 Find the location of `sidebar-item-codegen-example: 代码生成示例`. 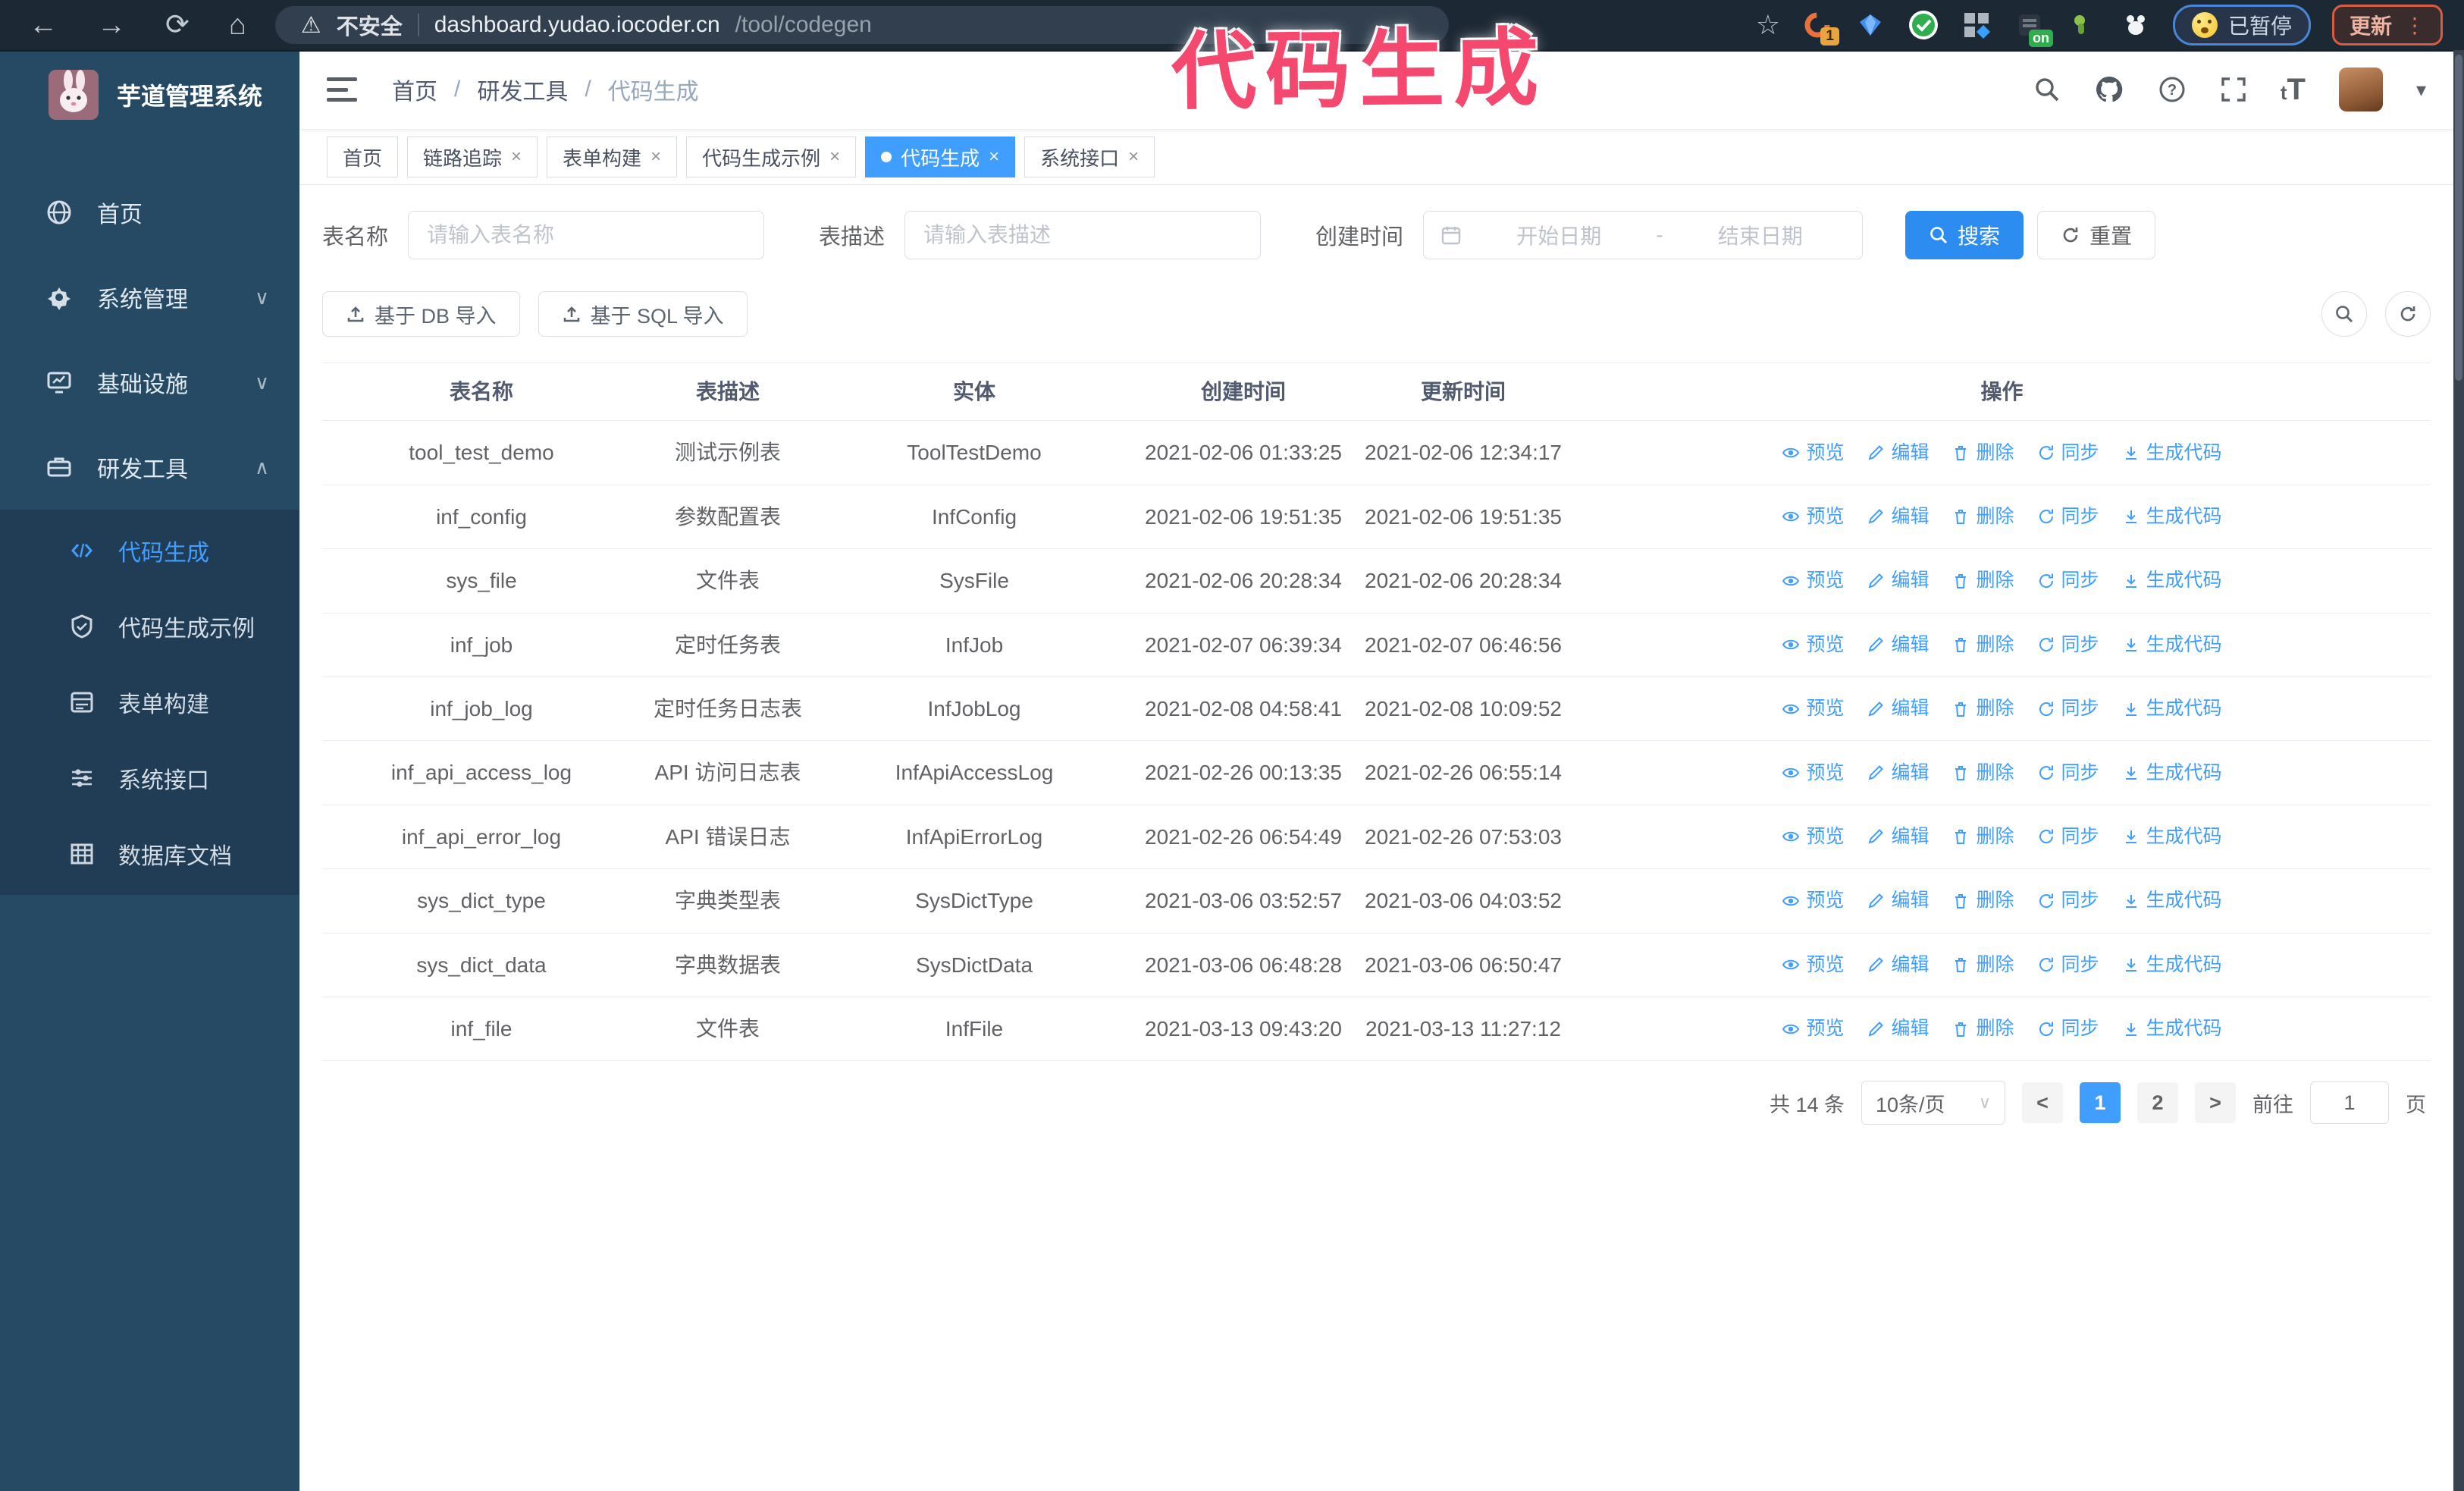

sidebar-item-codegen-example: 代码生成示例 is located at coordinates (150, 626).